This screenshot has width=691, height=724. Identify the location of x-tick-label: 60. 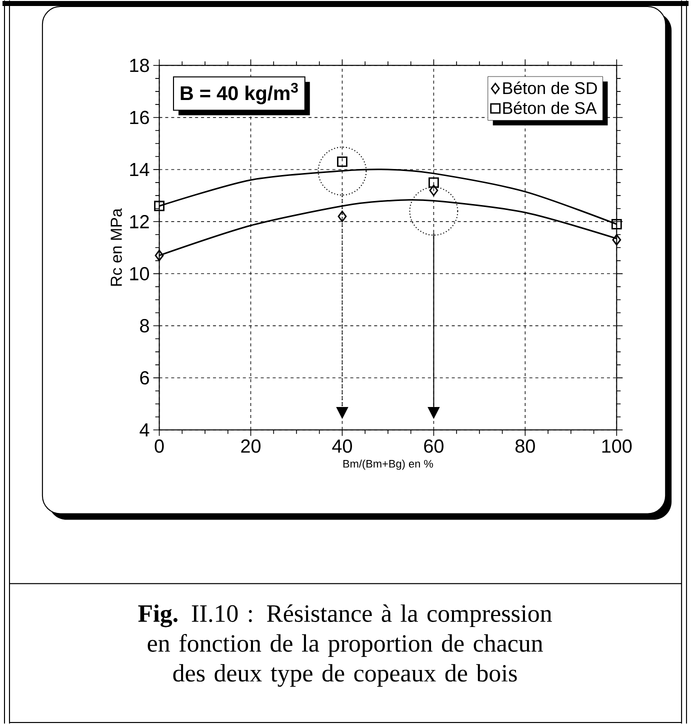
(434, 446).